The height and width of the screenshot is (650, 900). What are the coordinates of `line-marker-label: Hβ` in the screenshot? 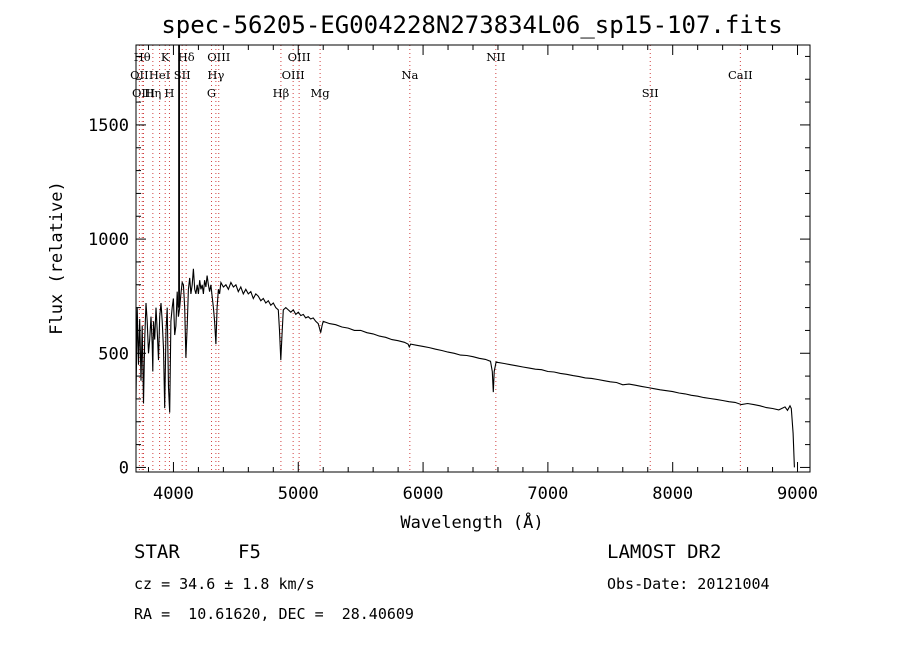 It's located at (281, 93).